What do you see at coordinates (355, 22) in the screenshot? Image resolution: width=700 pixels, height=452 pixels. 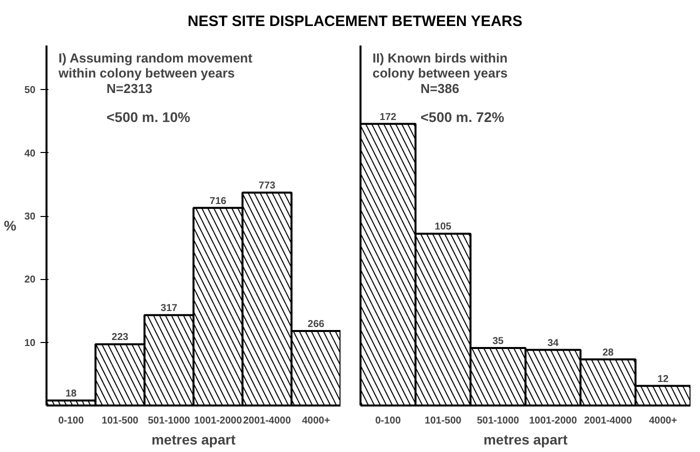 I see `chart-title: NEST SITE DISPLACEMENT BETWEEN YEARS` at bounding box center [355, 22].